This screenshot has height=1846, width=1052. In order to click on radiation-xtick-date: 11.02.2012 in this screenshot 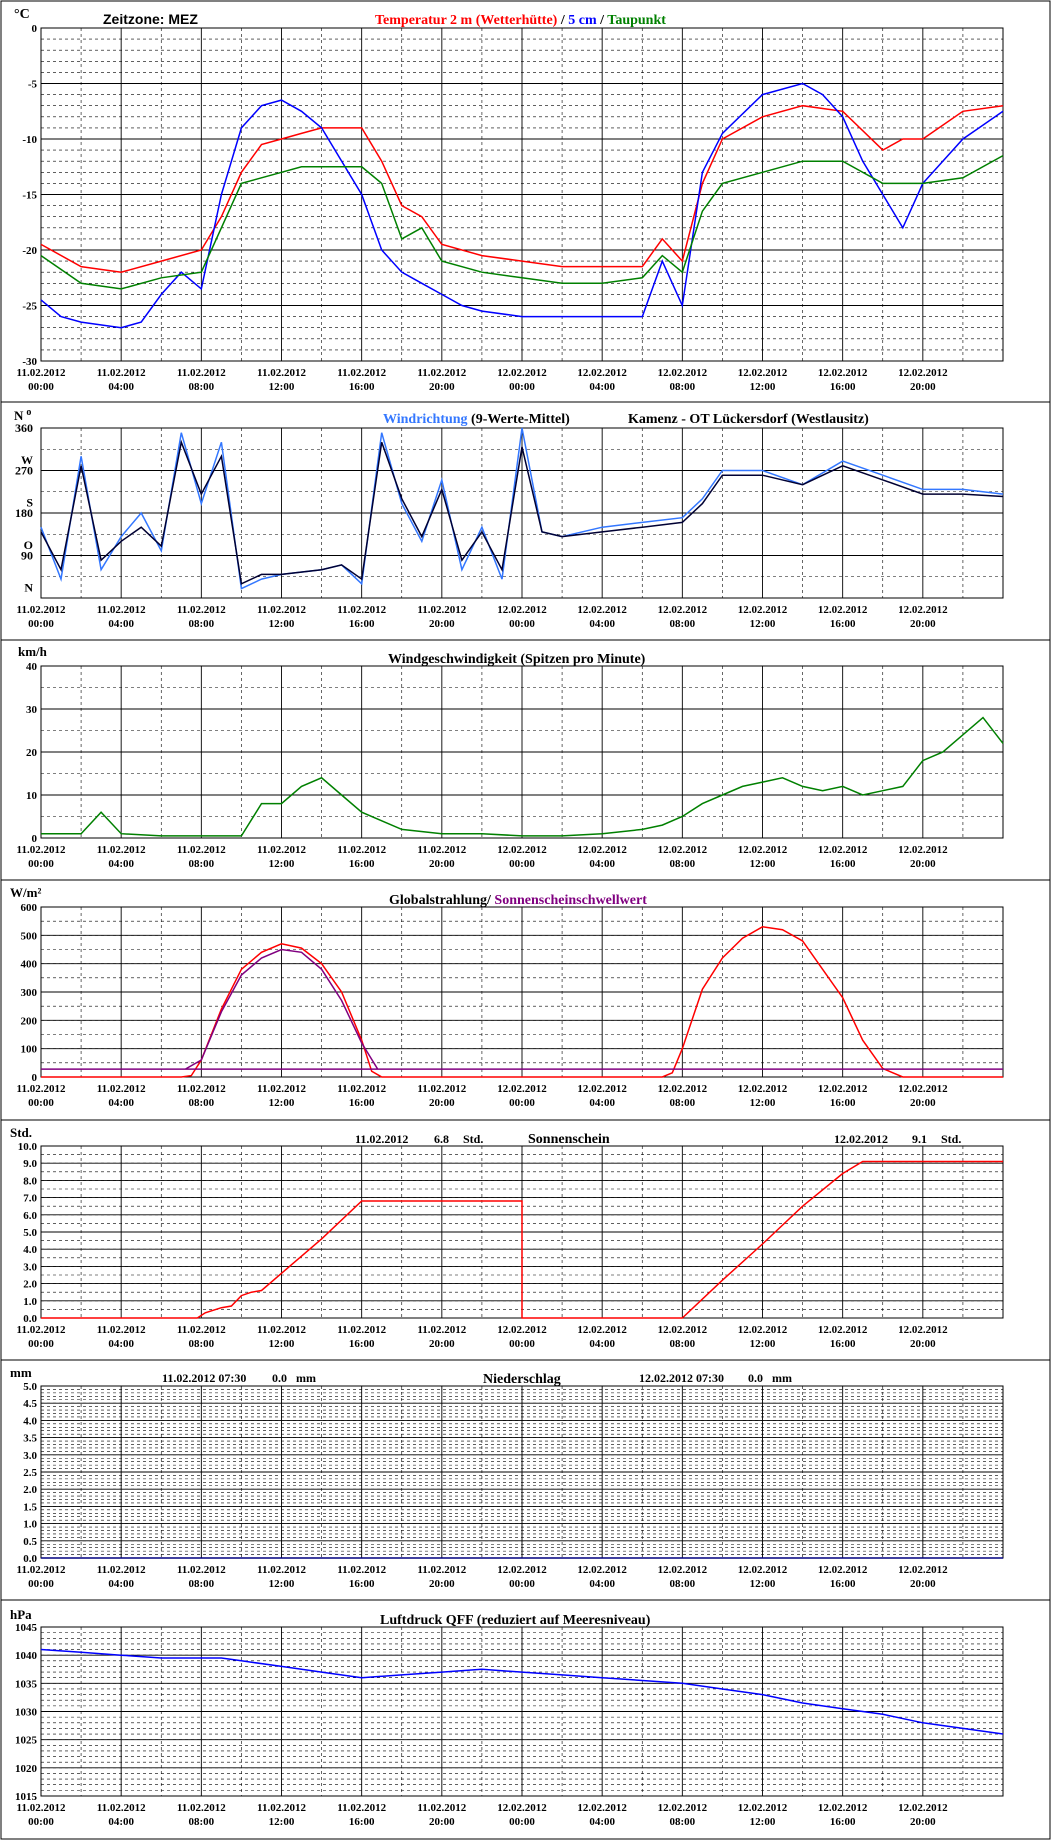, I will do `click(441, 1089)`.